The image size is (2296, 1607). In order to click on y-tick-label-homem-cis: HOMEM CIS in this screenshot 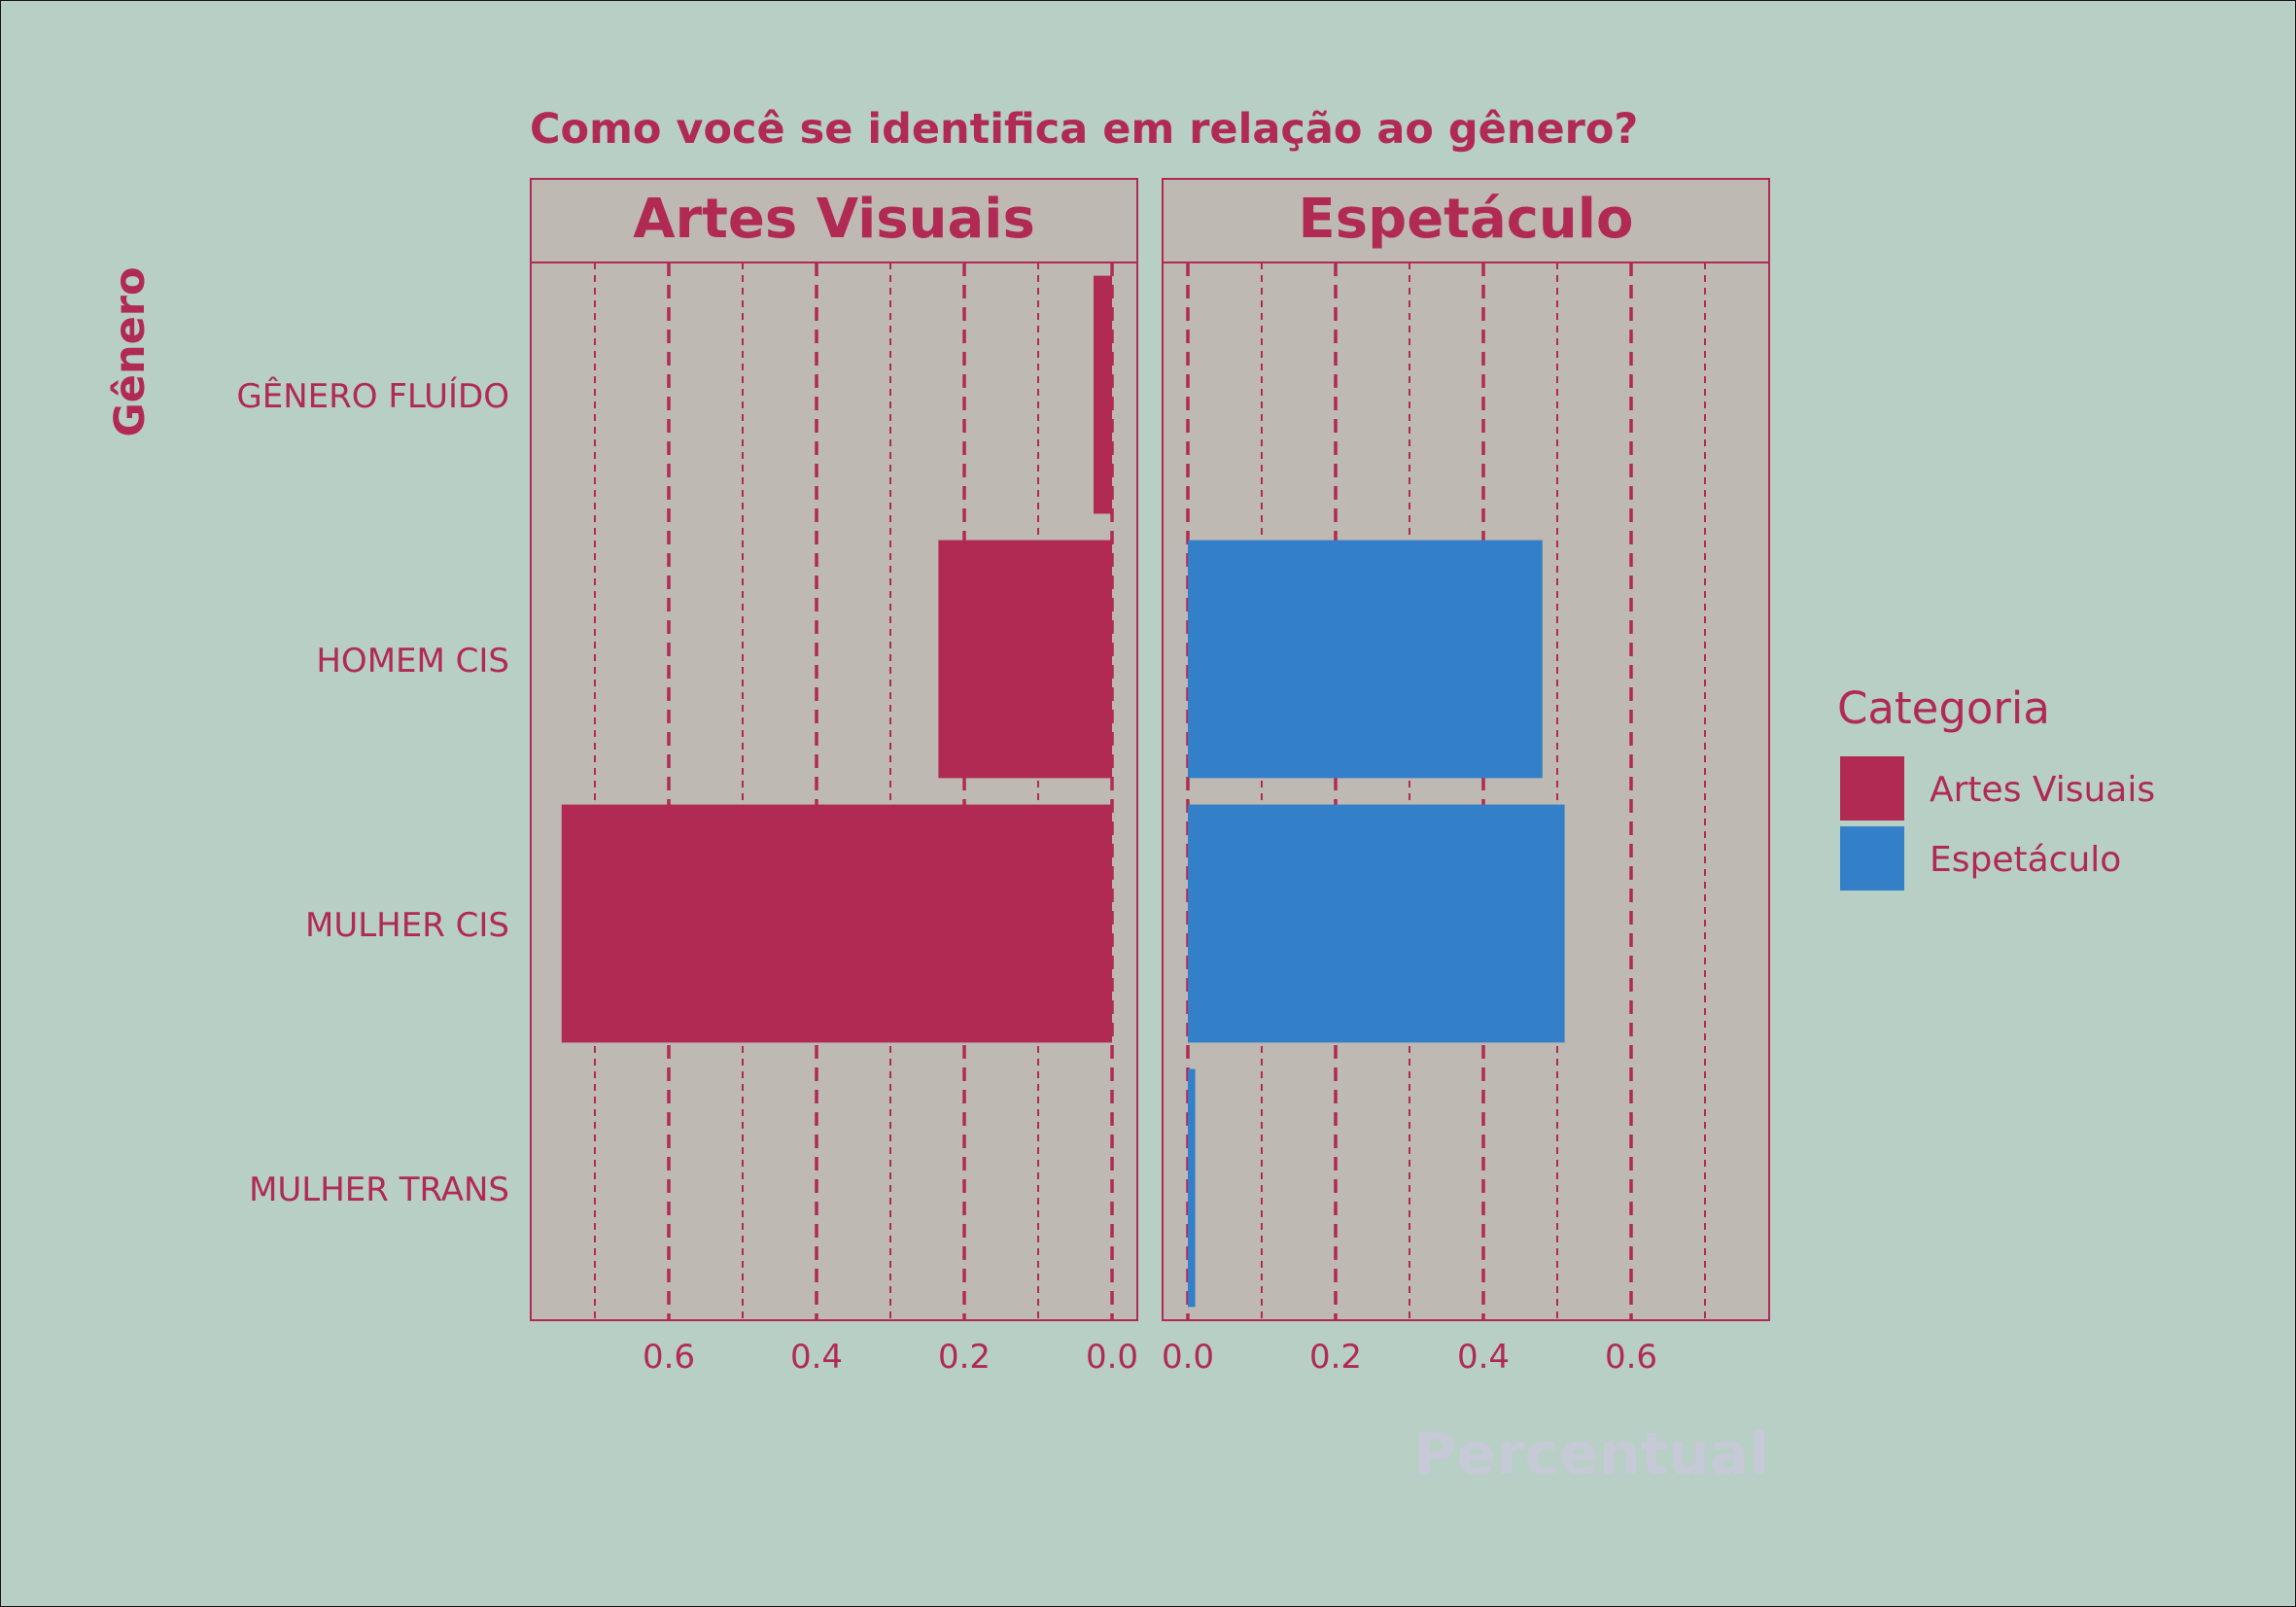, I will do `click(412, 661)`.